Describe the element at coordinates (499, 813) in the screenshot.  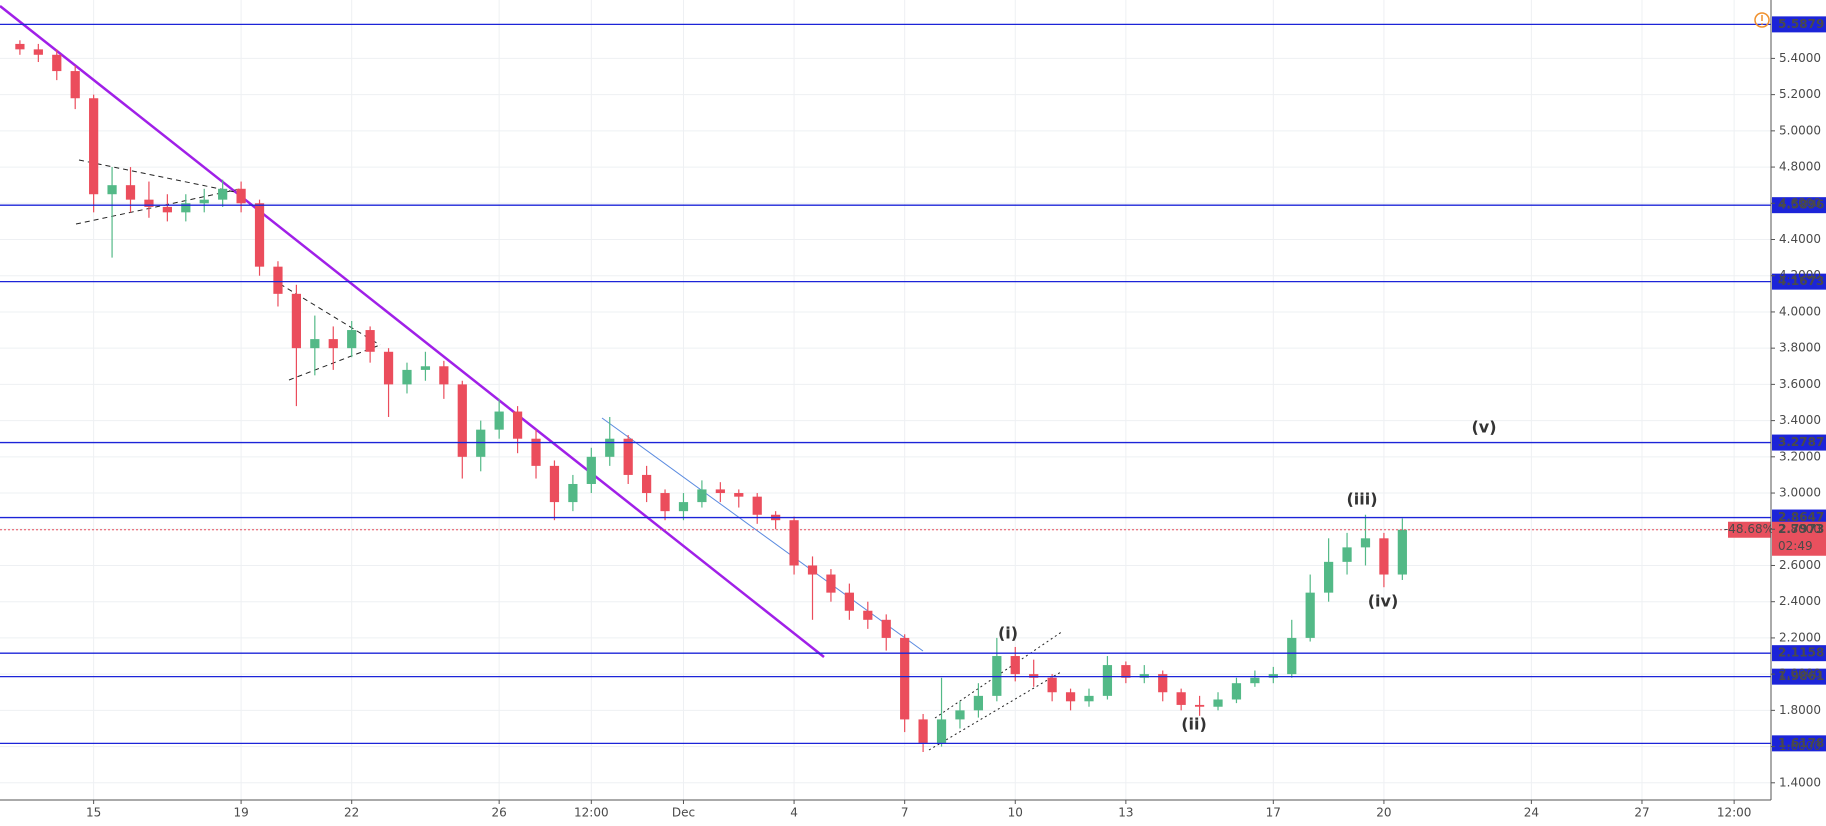
I see `x-tick-label: 26` at that location.